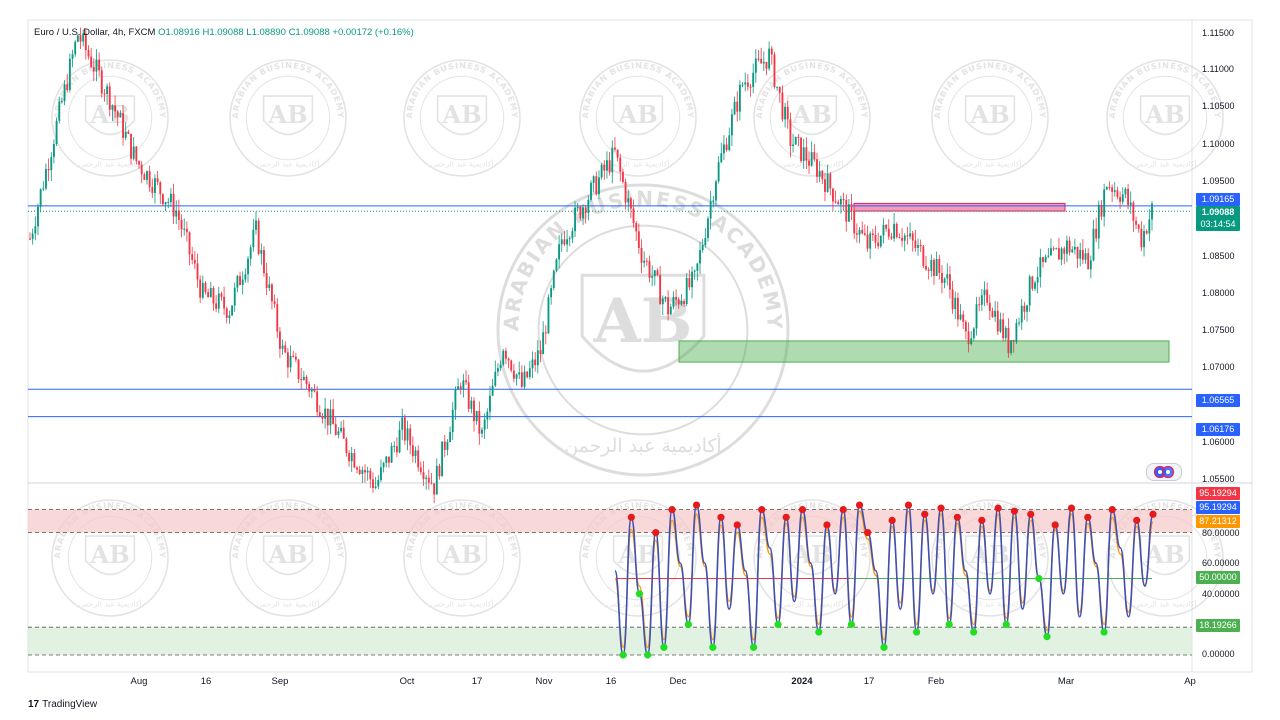 The image size is (1280, 720). I want to click on low-value: L1.08890, so click(266, 32).